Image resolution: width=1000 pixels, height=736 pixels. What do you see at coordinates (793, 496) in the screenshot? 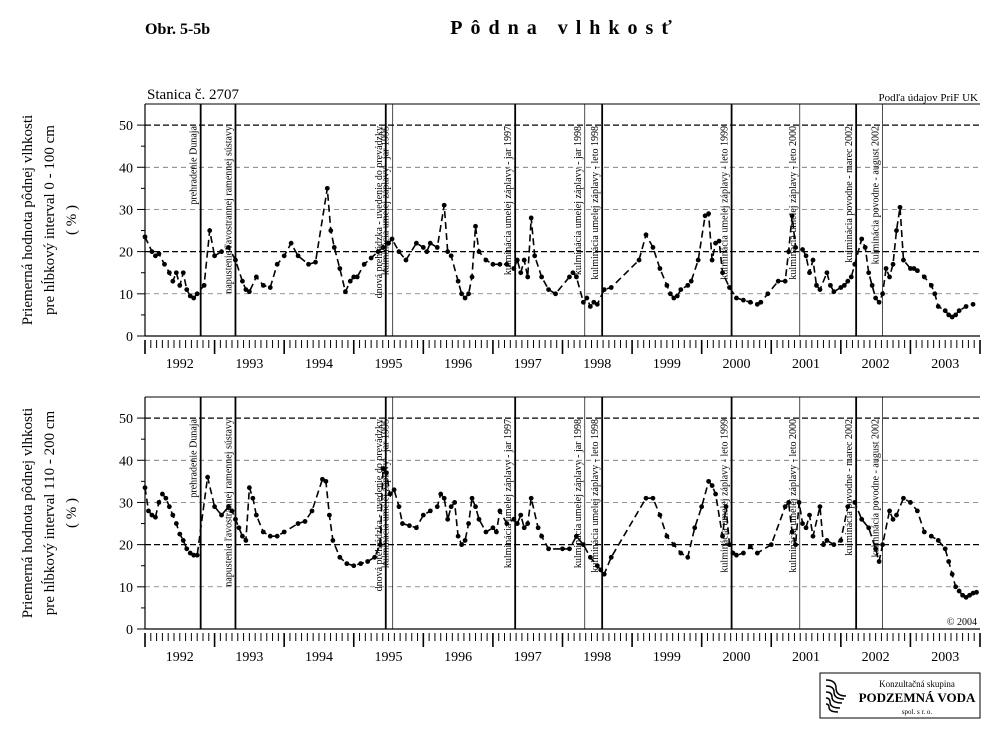
I see `event-label: kulminácia umelej záplavy - leto 2000` at bounding box center [793, 496].